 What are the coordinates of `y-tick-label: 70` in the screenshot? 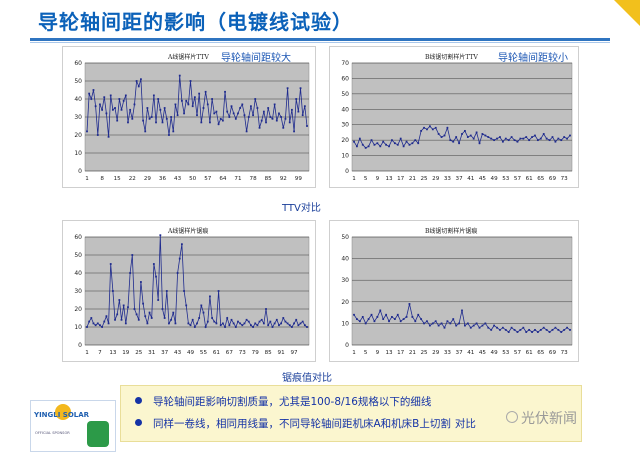 It's located at (345, 63).